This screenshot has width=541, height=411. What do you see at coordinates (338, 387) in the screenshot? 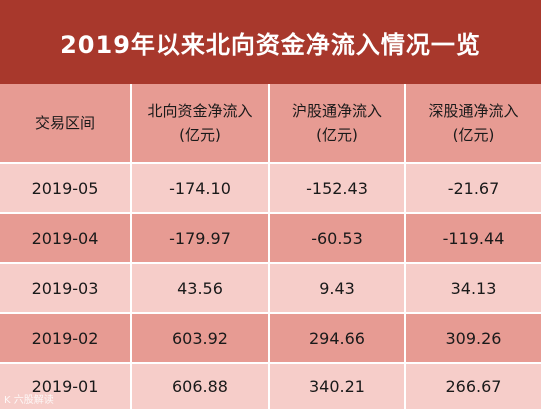
I see `cell-shanghai-connect: 340.21` at bounding box center [338, 387].